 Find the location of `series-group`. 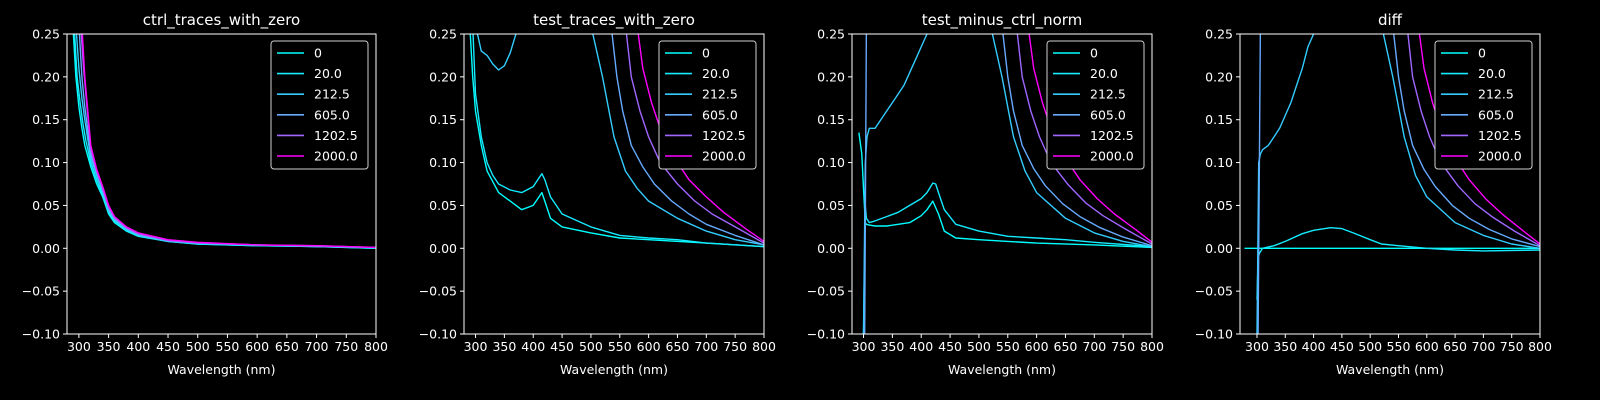

series-group is located at coordinates (1392, 184).